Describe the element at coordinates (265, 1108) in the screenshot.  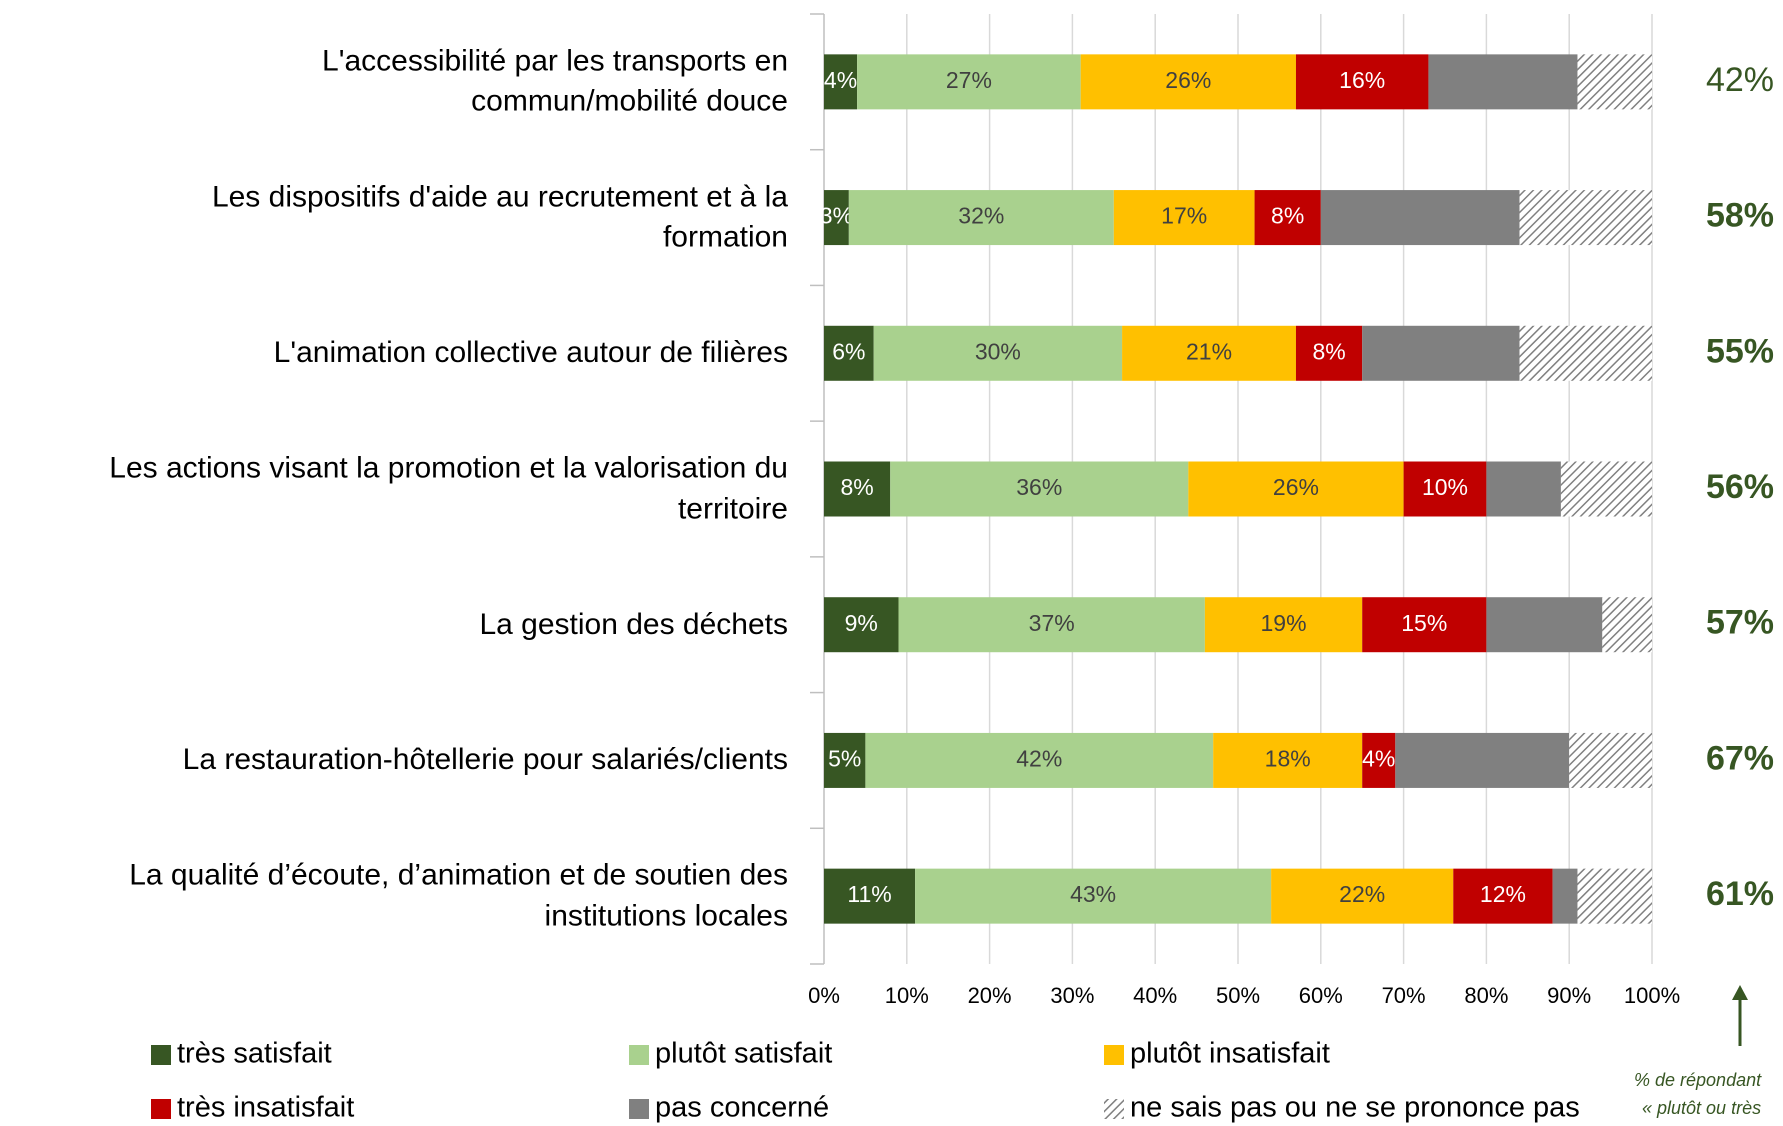
I see `legend-label: très insatisfait` at that location.